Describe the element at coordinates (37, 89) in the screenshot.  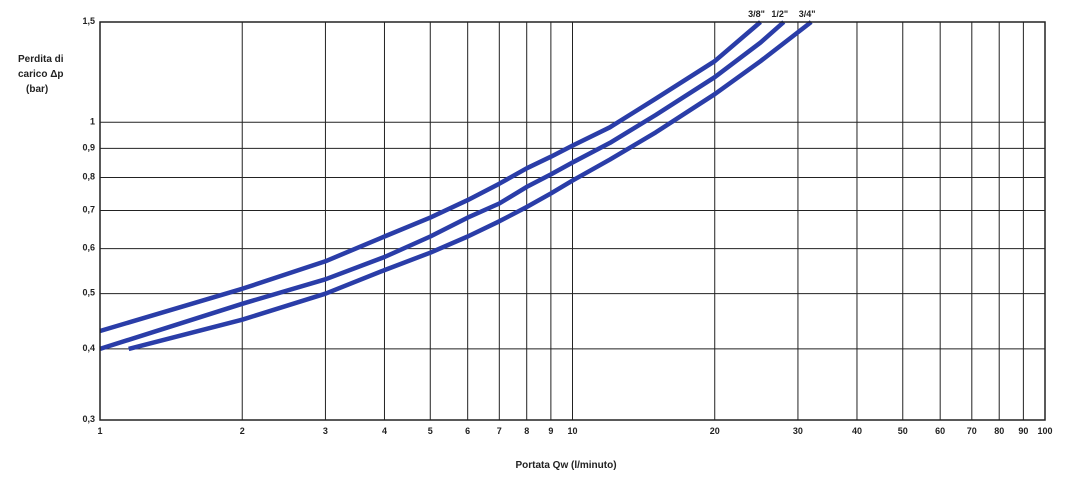
I see `y-axis-title-line-3: (bar)` at that location.